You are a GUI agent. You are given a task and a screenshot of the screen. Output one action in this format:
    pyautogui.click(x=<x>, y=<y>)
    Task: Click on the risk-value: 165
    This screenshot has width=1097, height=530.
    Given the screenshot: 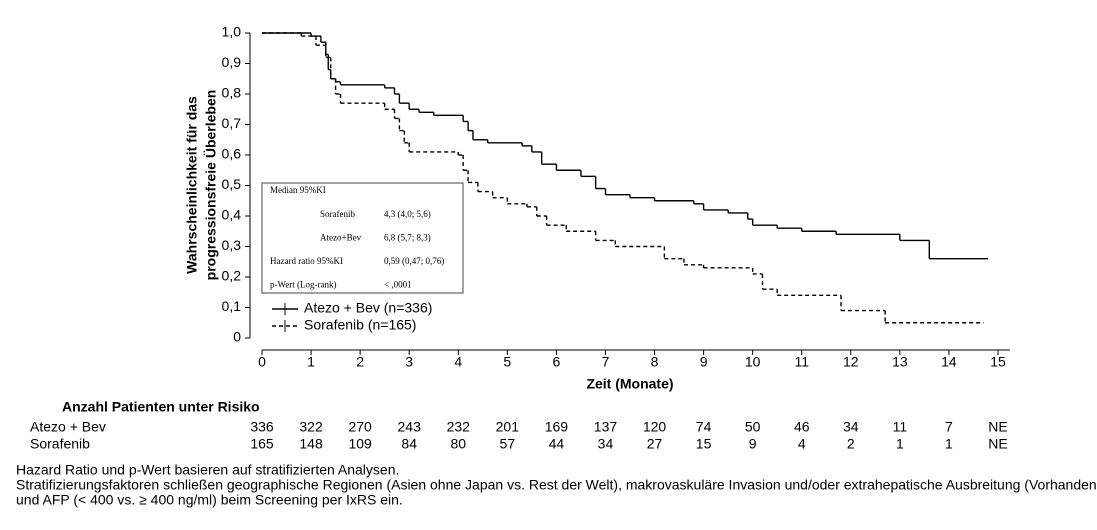 What is the action you would take?
    pyautogui.click(x=262, y=444)
    